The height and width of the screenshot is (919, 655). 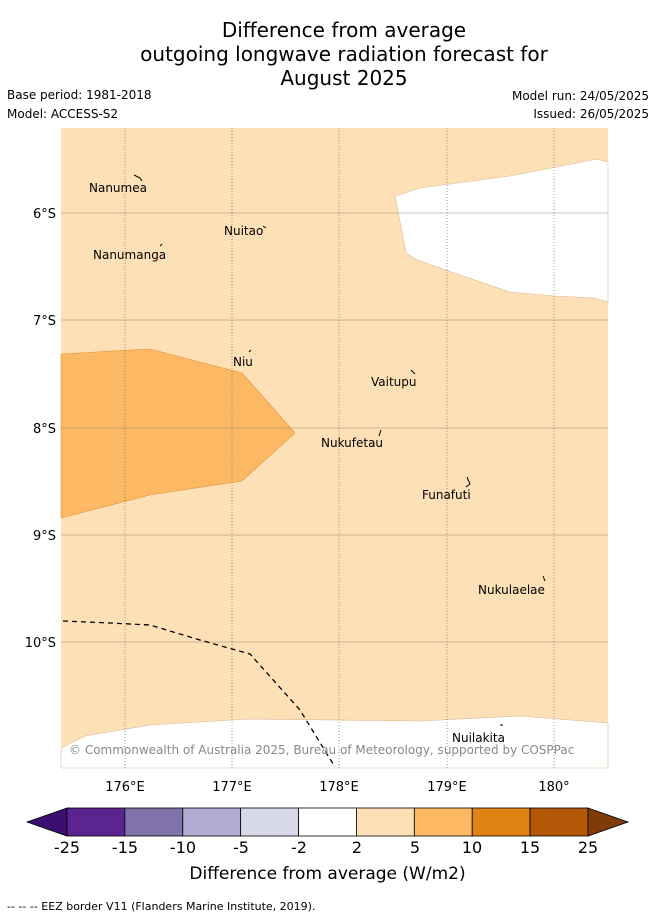 What do you see at coordinates (125, 847) in the screenshot?
I see `colorbar-tick: -15` at bounding box center [125, 847].